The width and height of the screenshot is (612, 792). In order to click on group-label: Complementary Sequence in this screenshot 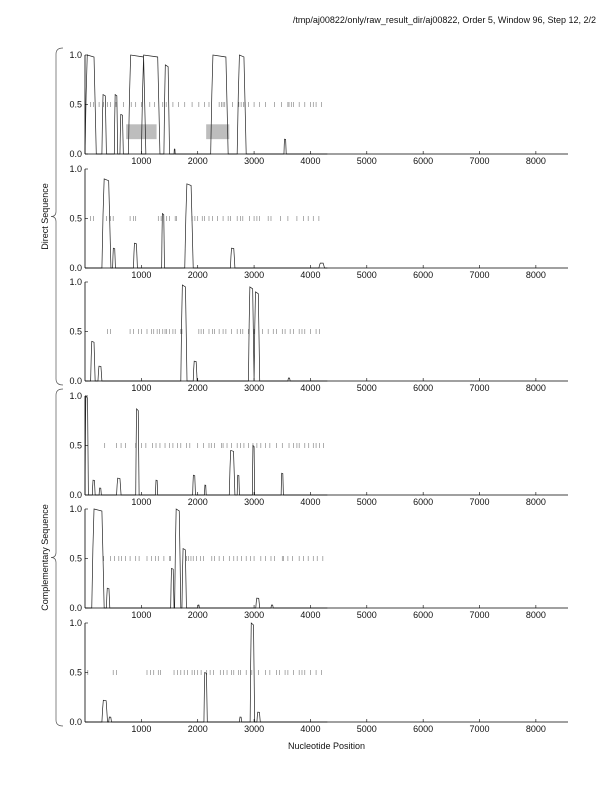, I will do `click(45, 557)`.